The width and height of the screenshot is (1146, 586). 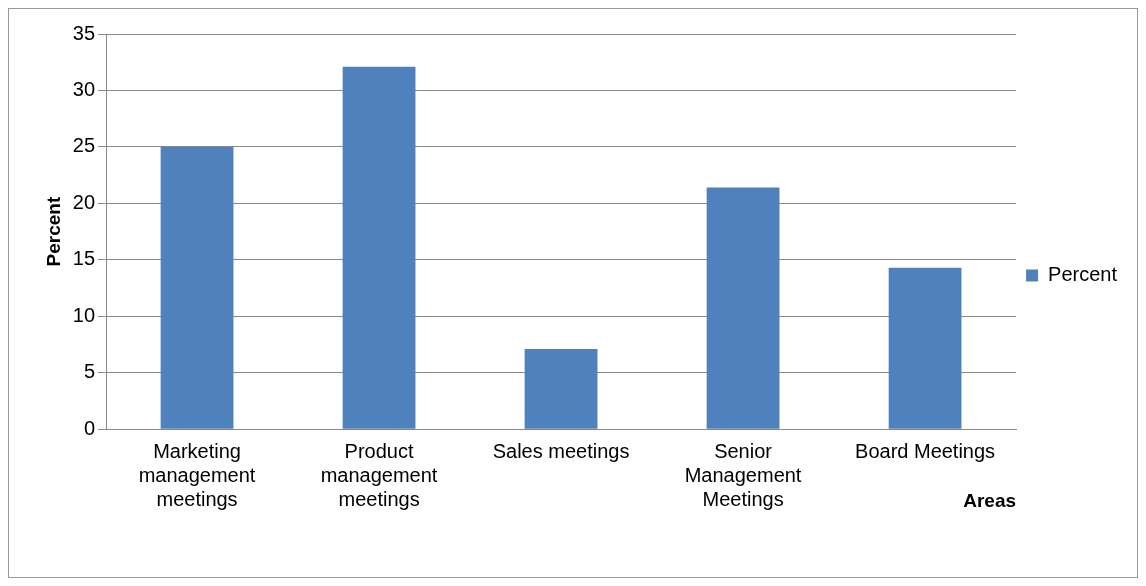 What do you see at coordinates (84, 314) in the screenshot?
I see `y-tick-label: 10` at bounding box center [84, 314].